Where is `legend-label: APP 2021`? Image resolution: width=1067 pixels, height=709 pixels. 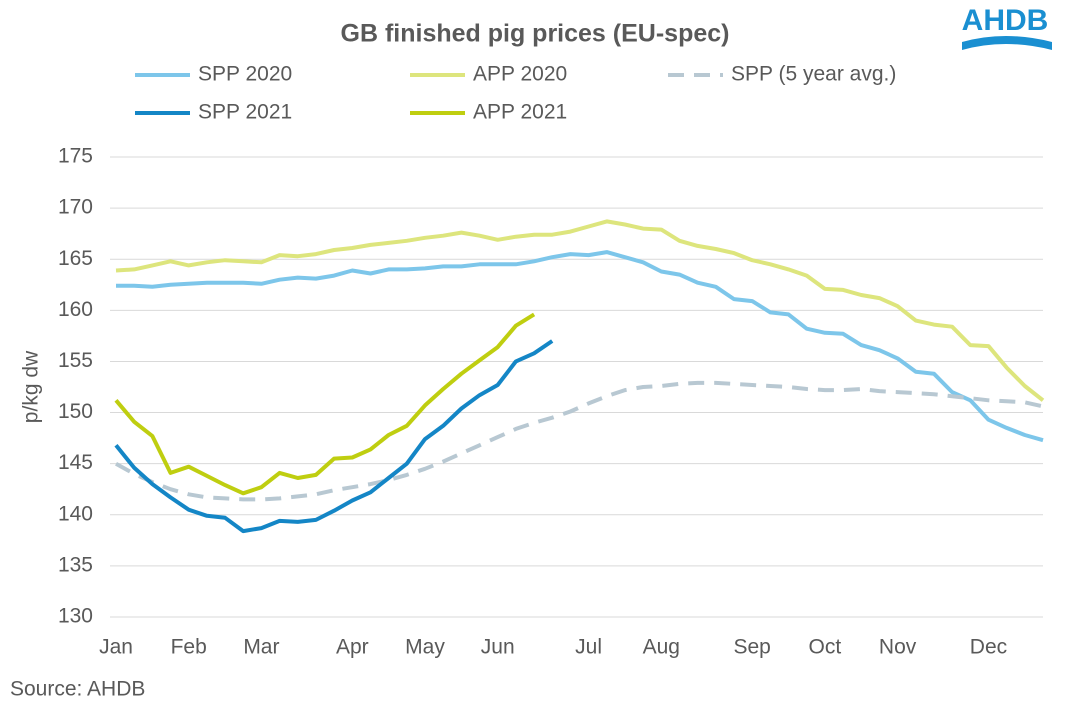
legend-label: APP 2021 is located at coordinates (520, 112).